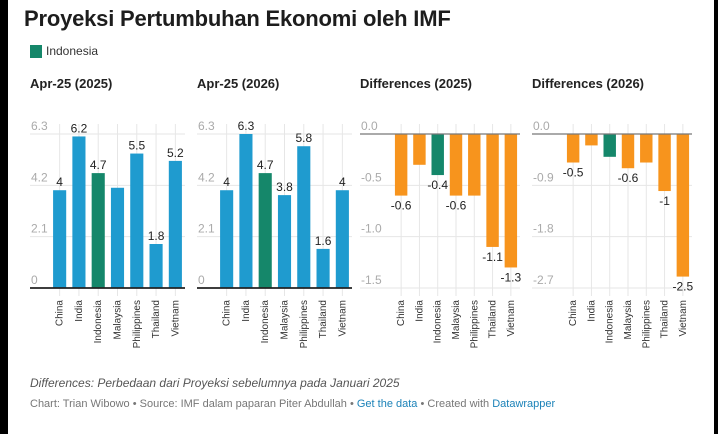 The image size is (718, 434). What do you see at coordinates (80, 404) in the screenshot?
I see `chart-credit: Chart: Trian Wibowo` at bounding box center [80, 404].